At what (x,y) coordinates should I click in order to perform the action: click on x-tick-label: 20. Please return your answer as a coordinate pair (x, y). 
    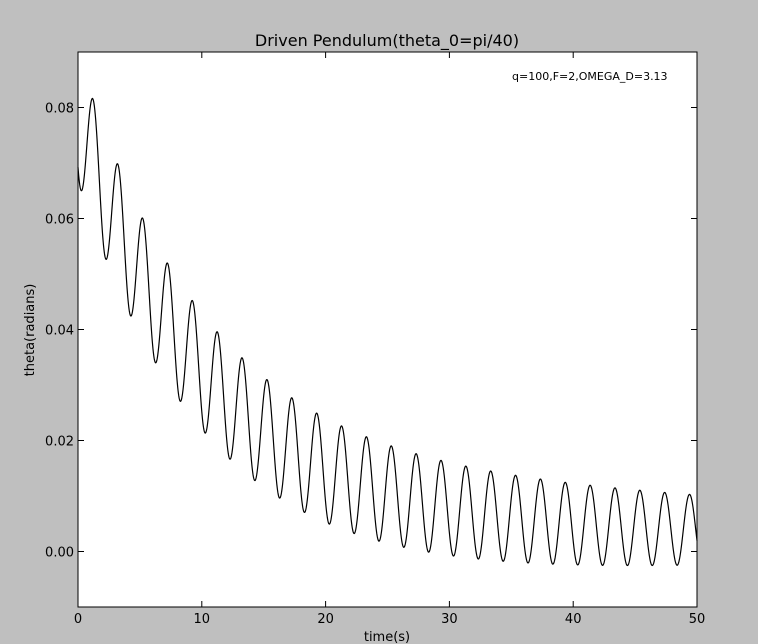
    Looking at the image, I should click on (325, 619).